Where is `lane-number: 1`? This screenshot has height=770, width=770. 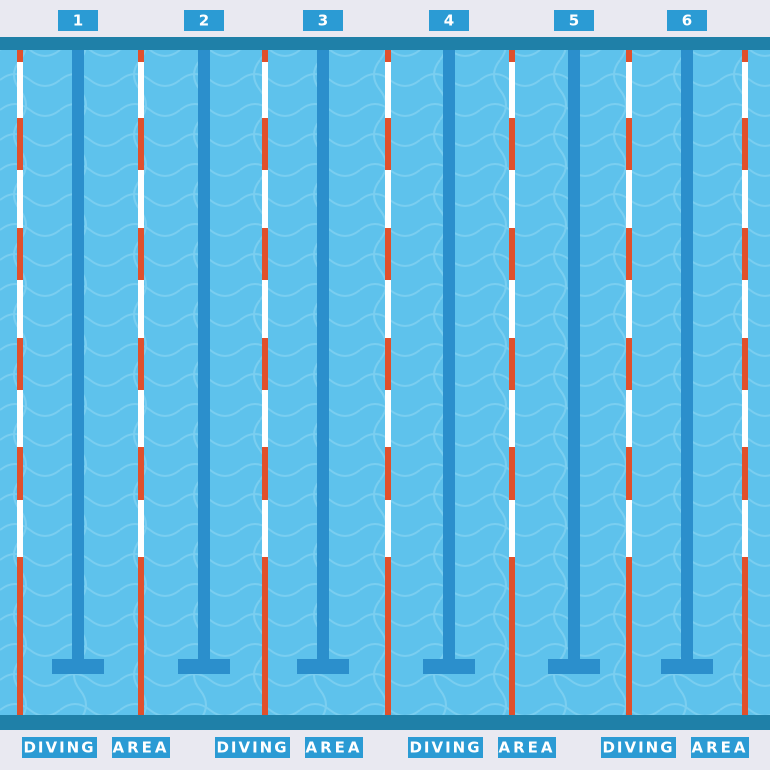
lane-number: 1 is located at coordinates (78, 21).